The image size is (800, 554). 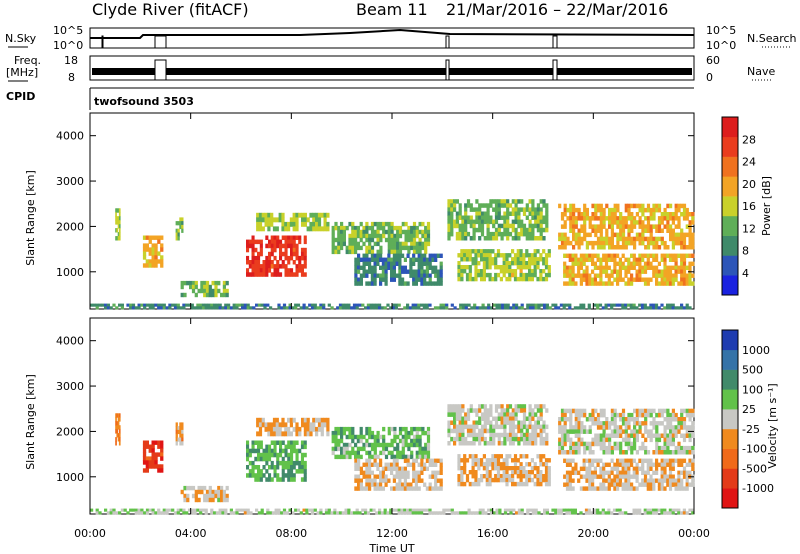 What do you see at coordinates (730, 186) in the screenshot?
I see `colorbar-swatch` at bounding box center [730, 186].